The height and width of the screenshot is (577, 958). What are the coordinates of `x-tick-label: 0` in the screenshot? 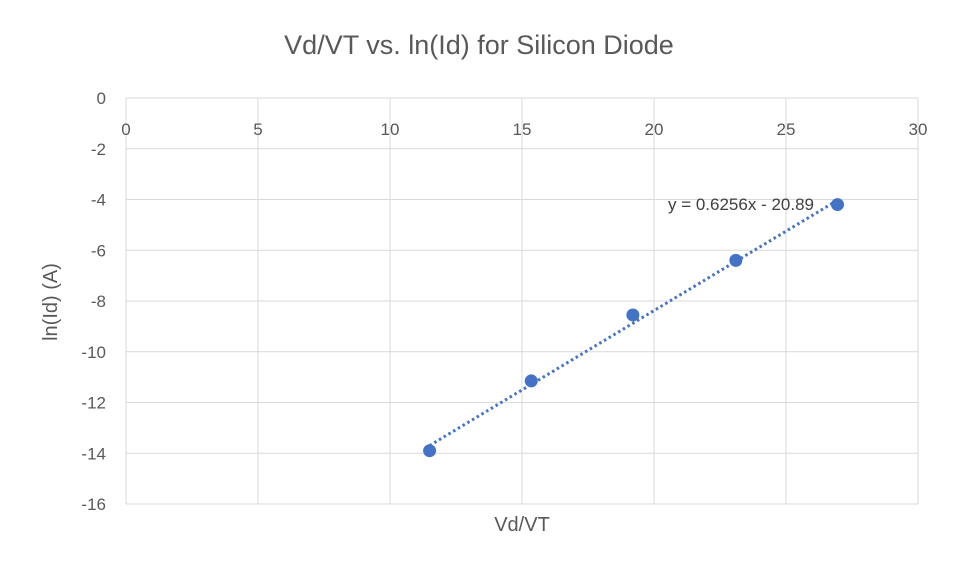 It's located at (125, 129).